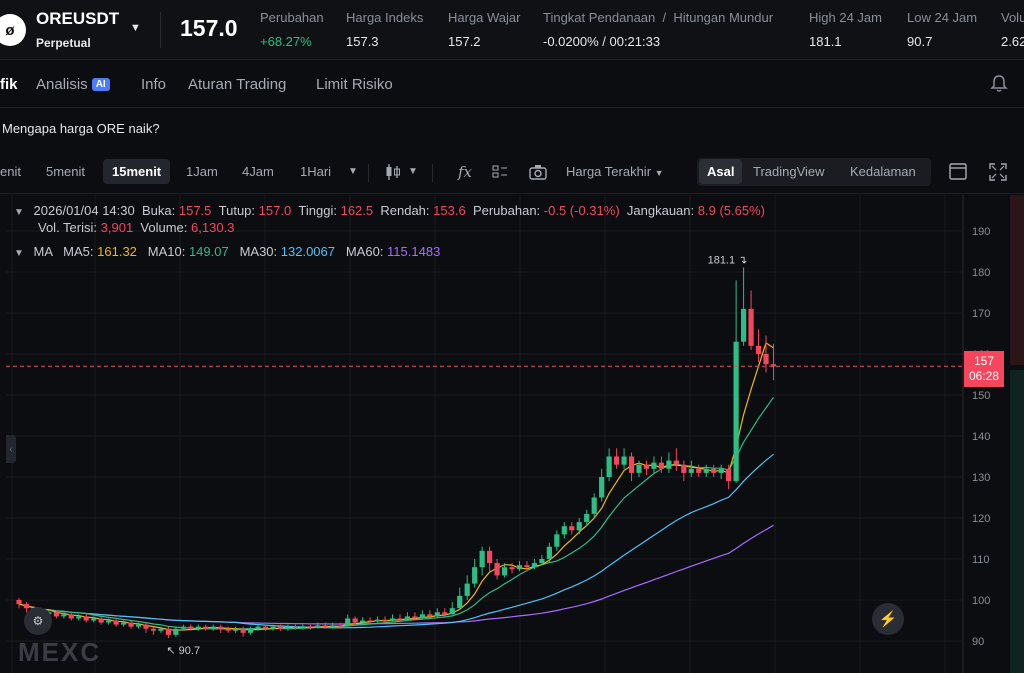 The width and height of the screenshot is (1024, 673). I want to click on ma10-label: MA10:, so click(166, 251).